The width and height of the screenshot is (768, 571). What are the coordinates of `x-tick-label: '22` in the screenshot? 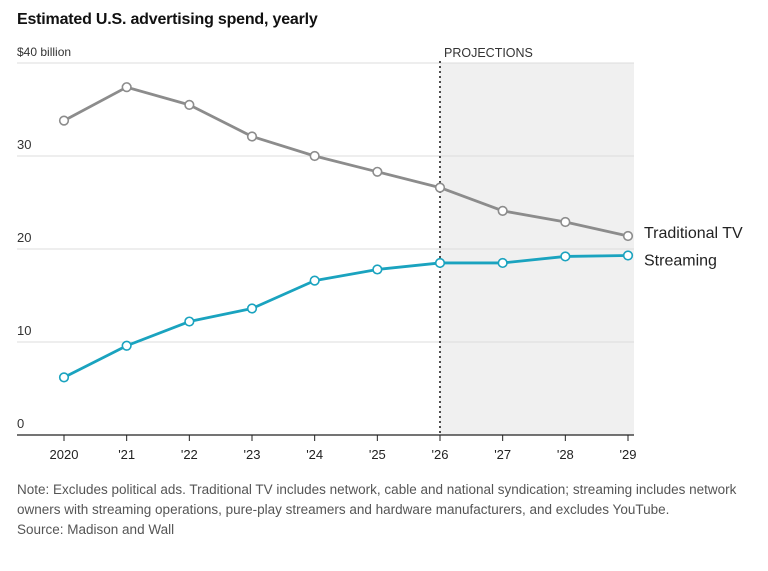 It's located at (189, 454).